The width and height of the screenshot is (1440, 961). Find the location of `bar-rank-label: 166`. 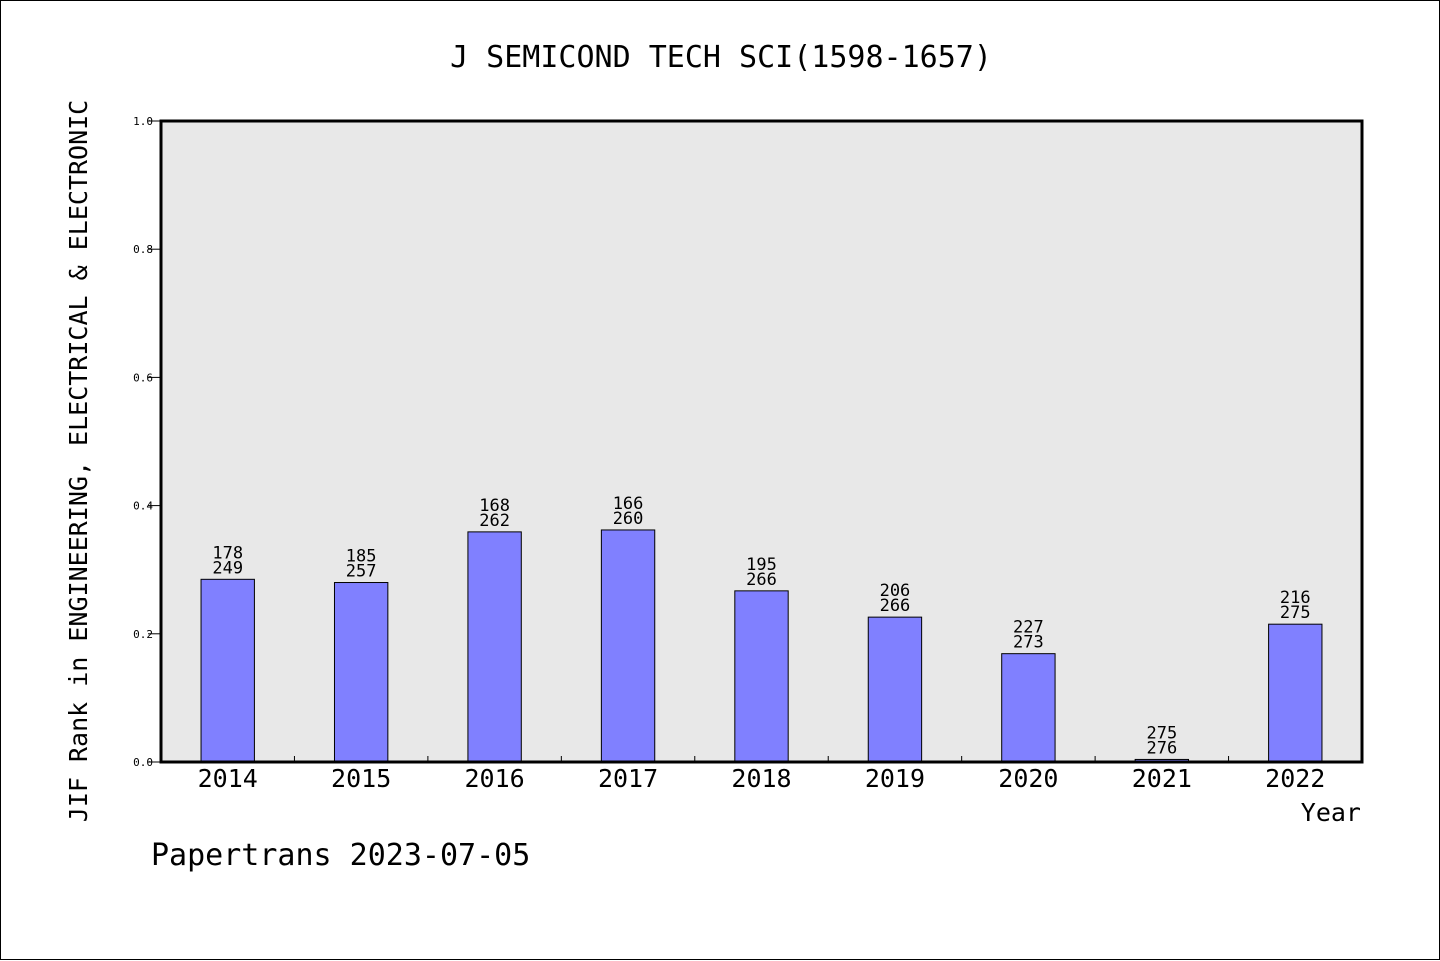

bar-rank-label: 166 is located at coordinates (628, 504).